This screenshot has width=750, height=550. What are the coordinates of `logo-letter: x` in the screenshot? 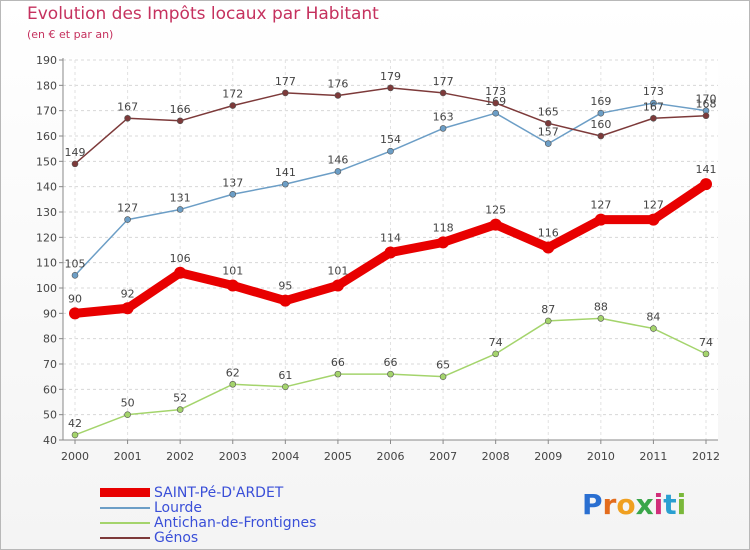 It's located at (644, 504).